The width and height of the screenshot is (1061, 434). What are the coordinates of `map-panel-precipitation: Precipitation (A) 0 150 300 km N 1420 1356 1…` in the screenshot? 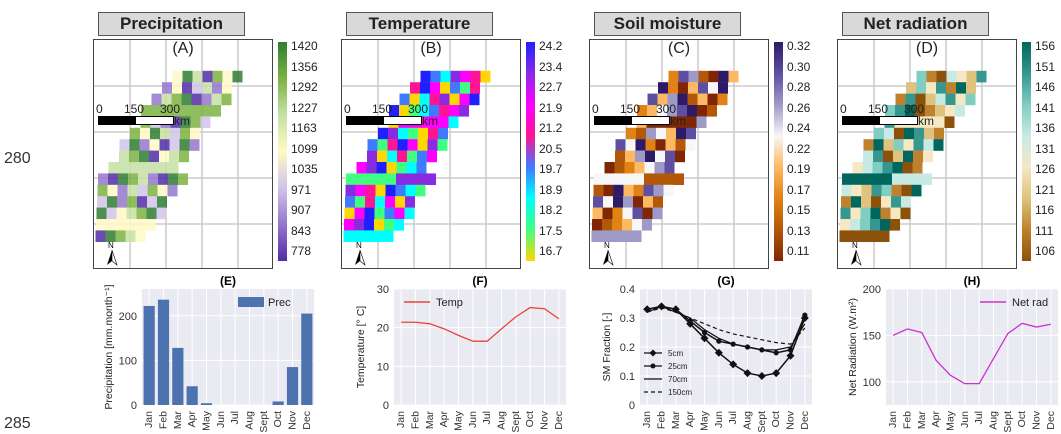 It's located at (211, 141).